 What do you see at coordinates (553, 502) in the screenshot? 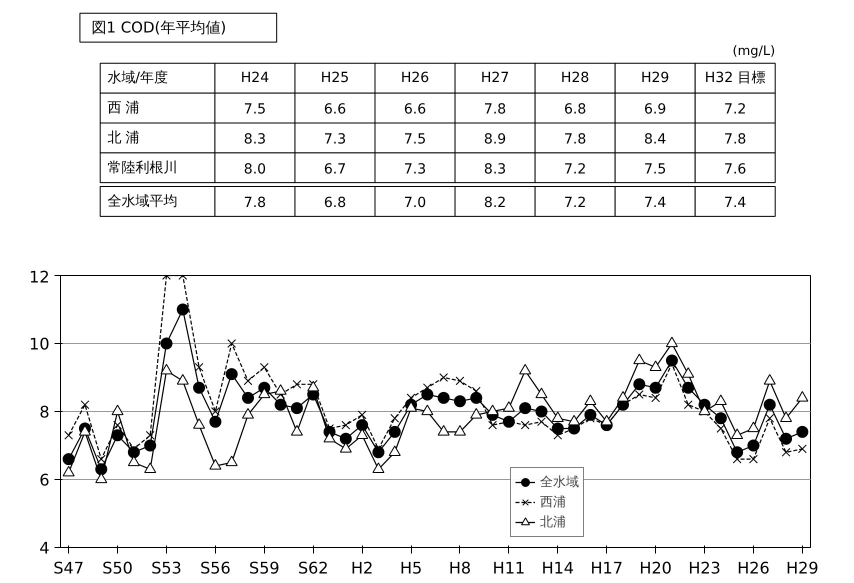
I see `legend-label: 西浦` at bounding box center [553, 502].